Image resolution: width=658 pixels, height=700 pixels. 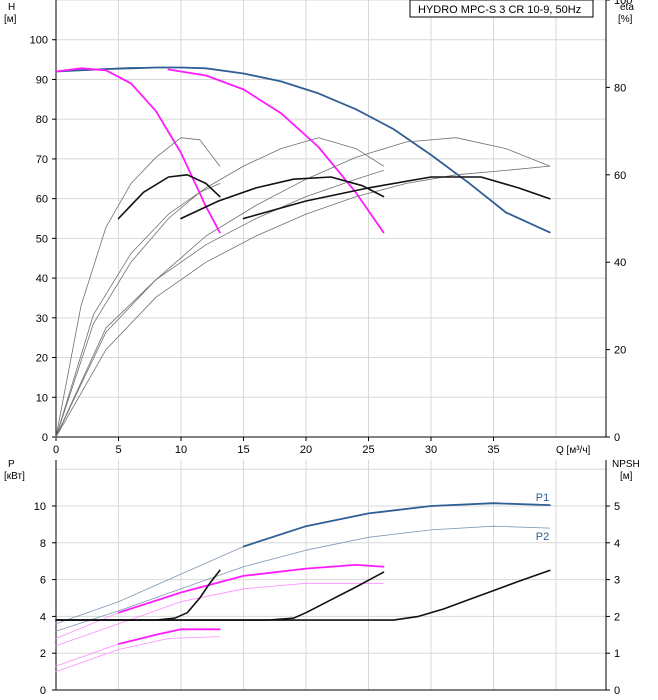 What do you see at coordinates (617, 617) in the screenshot?
I see `npsh-tick-label: 2` at bounding box center [617, 617].